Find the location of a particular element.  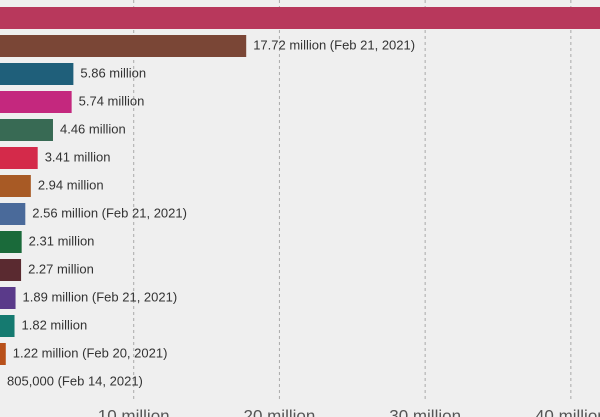

value-label: 2.27 million is located at coordinates (61, 268).